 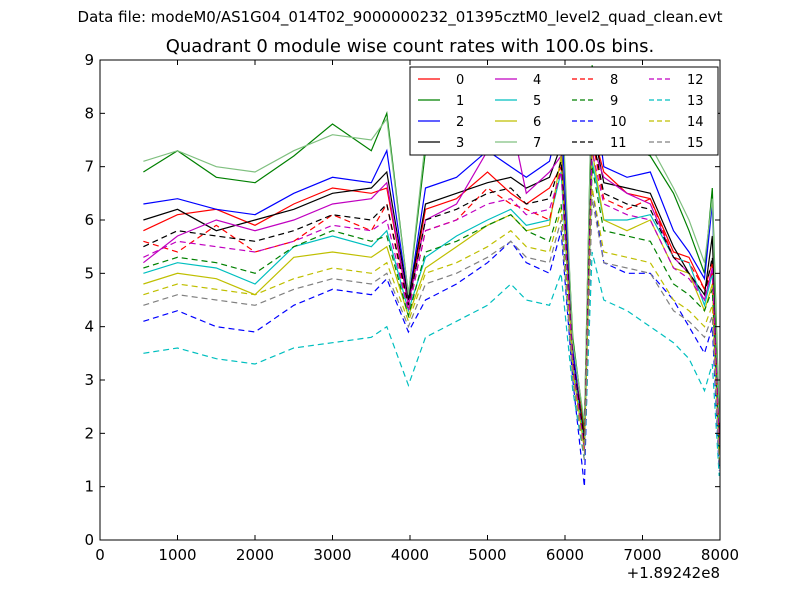 I want to click on legend-label-3: 3, so click(x=460, y=143).